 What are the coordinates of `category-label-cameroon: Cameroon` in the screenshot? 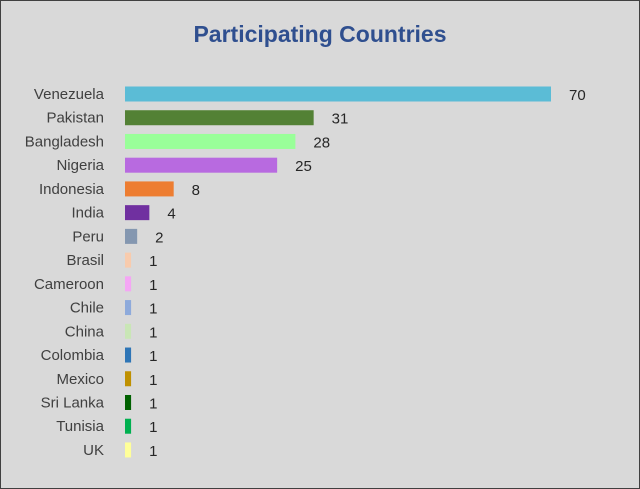 It's located at (69, 284).